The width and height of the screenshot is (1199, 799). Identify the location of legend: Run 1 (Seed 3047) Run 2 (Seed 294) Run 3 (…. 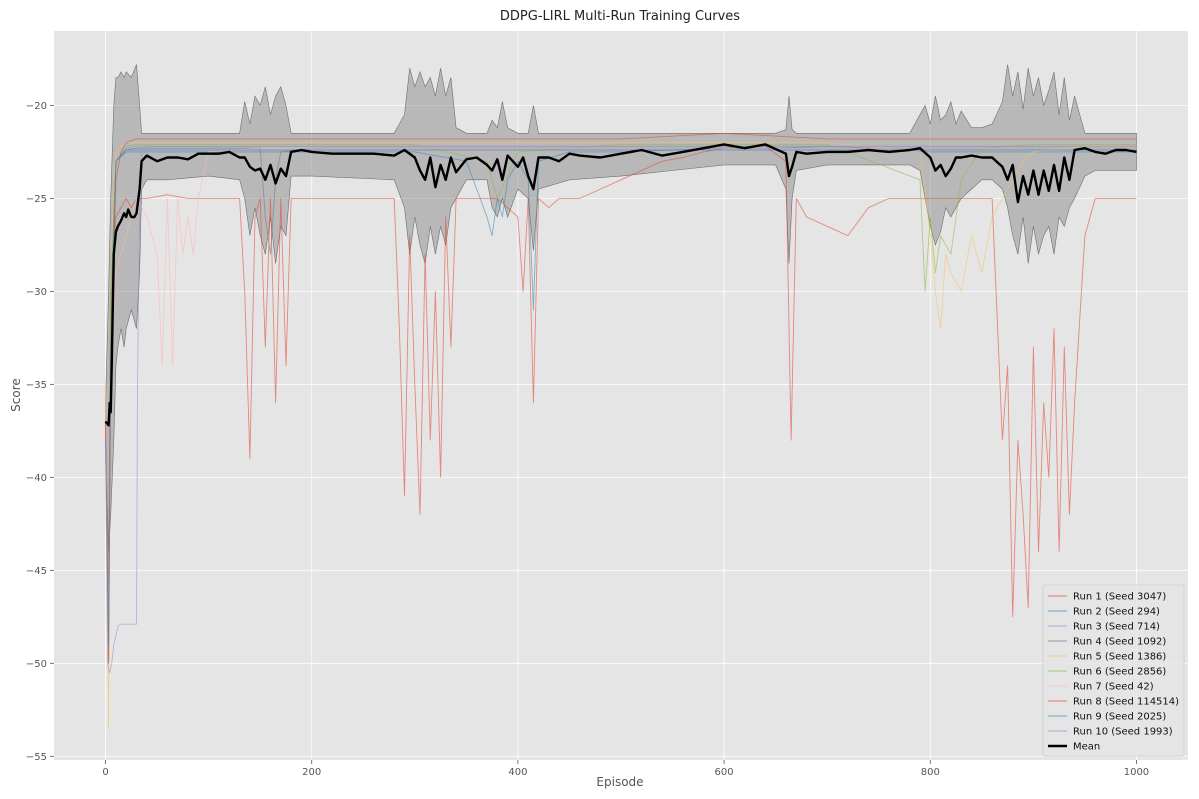
(1113, 670).